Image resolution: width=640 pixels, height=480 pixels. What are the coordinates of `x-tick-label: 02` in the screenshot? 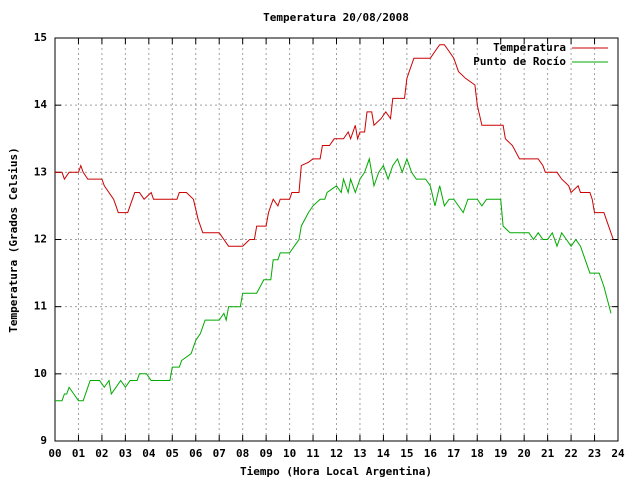 It's located at (101, 453).